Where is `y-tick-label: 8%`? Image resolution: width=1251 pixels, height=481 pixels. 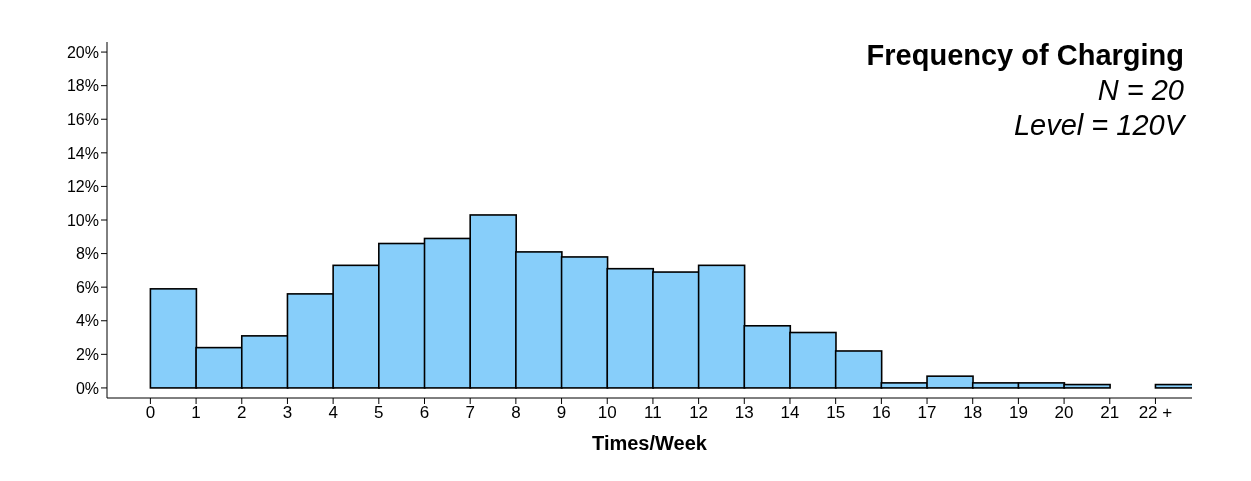
y-tick-label: 8% is located at coordinates (87, 254).